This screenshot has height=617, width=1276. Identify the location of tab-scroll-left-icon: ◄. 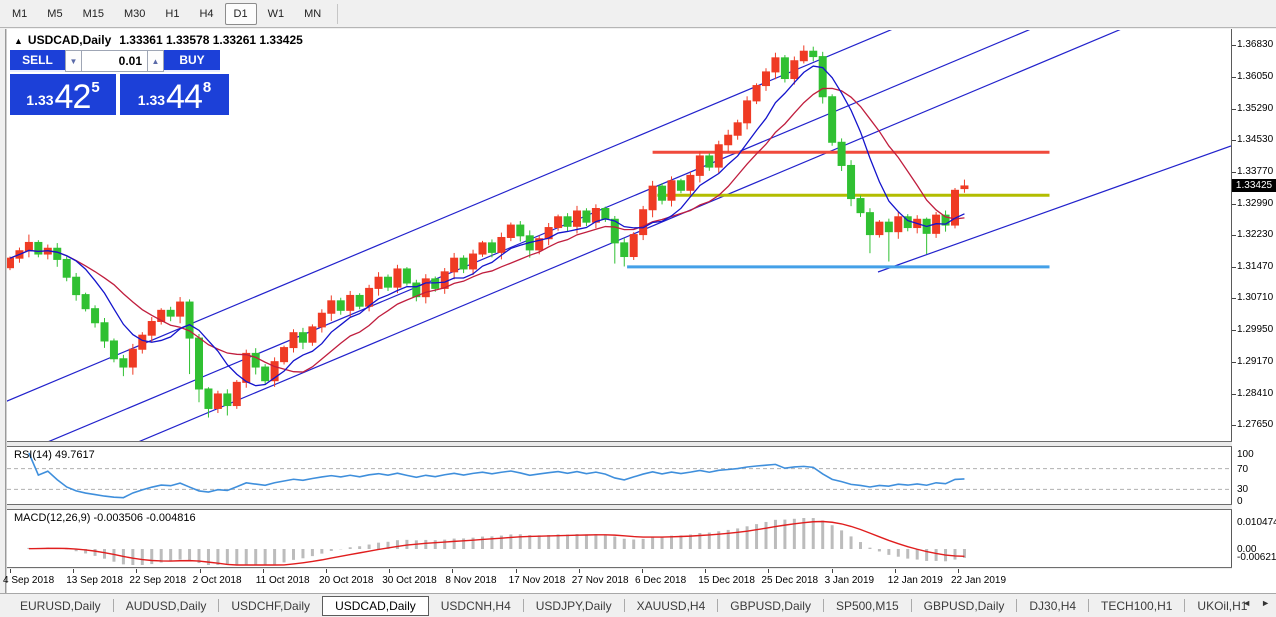
(1247, 603).